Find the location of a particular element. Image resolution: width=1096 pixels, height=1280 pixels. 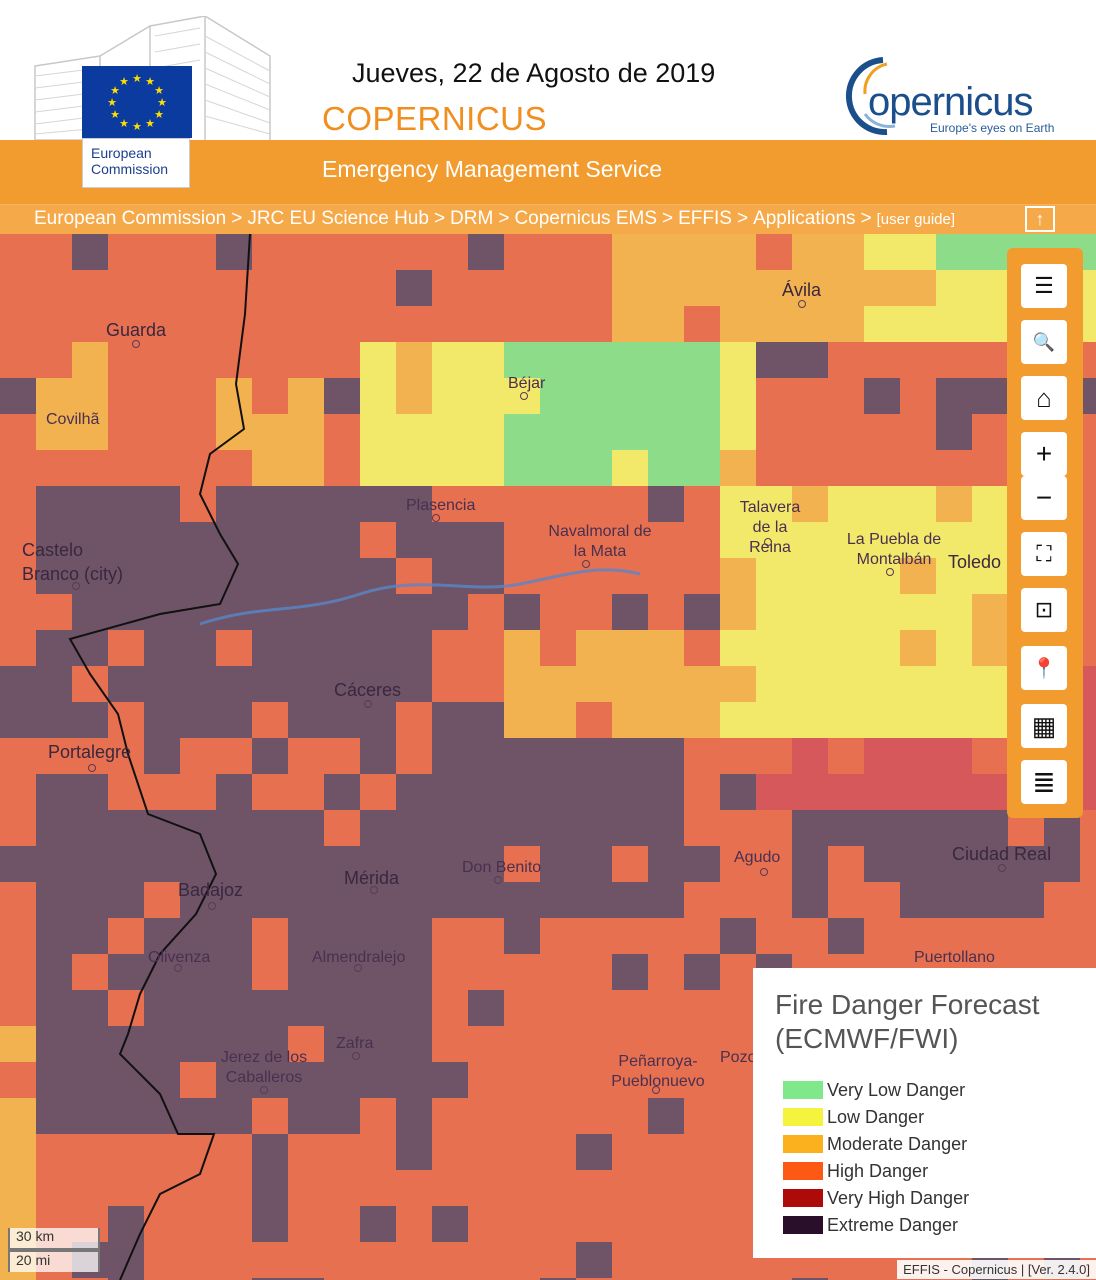

arrow-up-icon: ↑ is located at coordinates (1040, 219).